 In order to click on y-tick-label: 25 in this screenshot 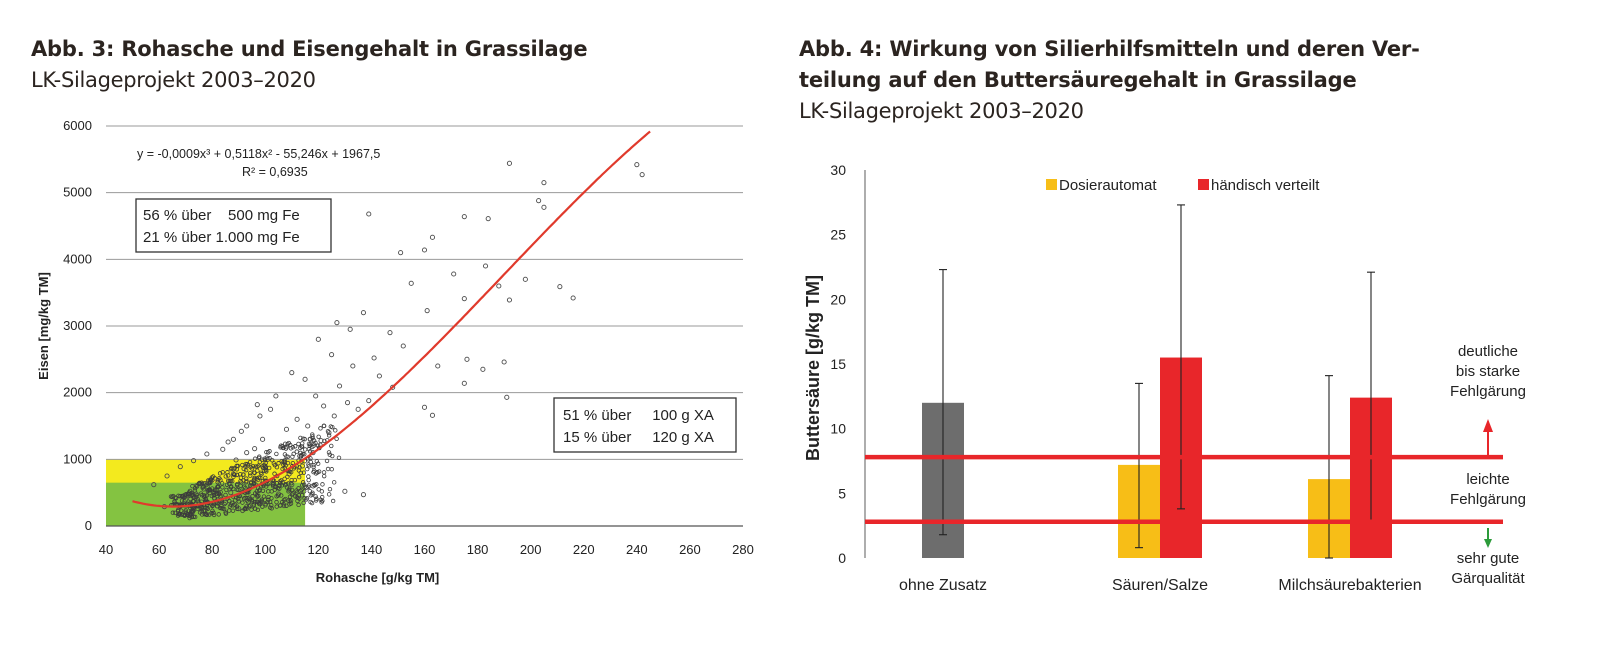, I will do `click(838, 235)`.